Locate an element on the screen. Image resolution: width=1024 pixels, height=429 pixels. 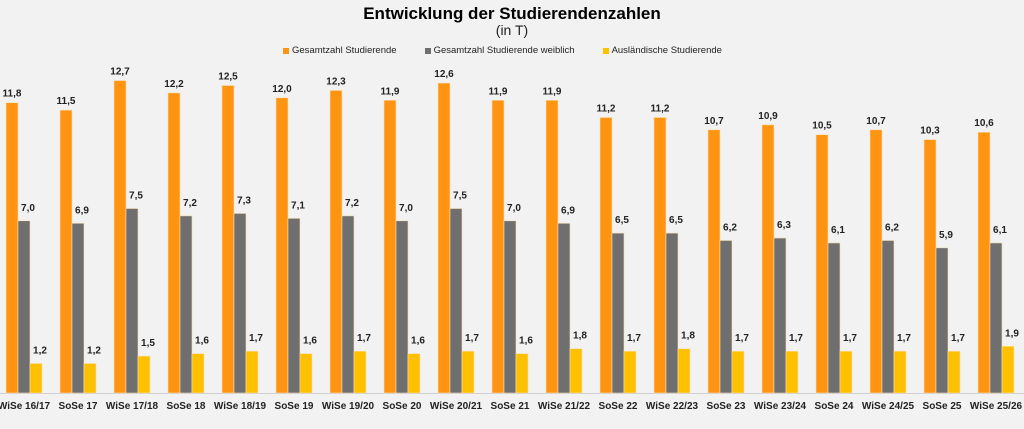
data-label: 10,5 is located at coordinates (822, 126).